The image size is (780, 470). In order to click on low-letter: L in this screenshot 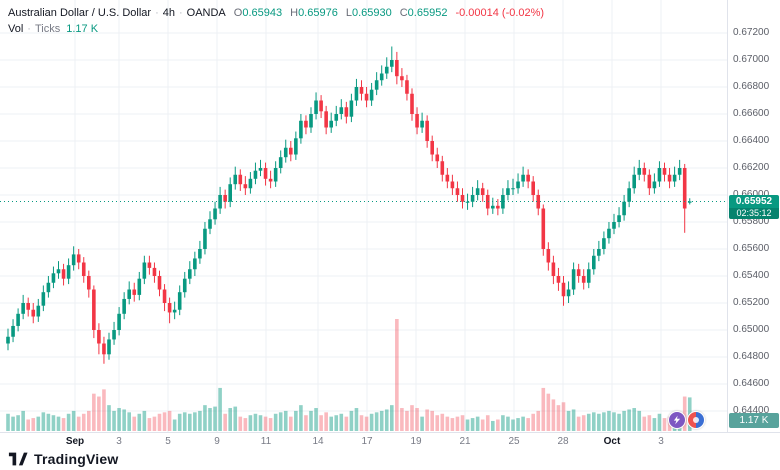, I will do `click(348, 13)`.